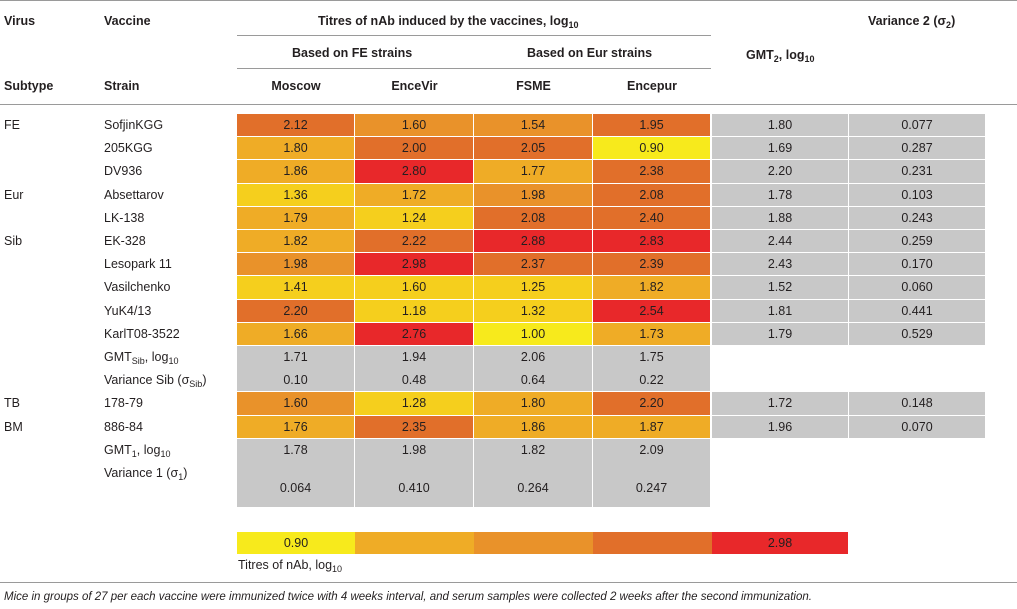  Describe the element at coordinates (533, 403) in the screenshot. I see `titre-cell: 1.80` at that location.